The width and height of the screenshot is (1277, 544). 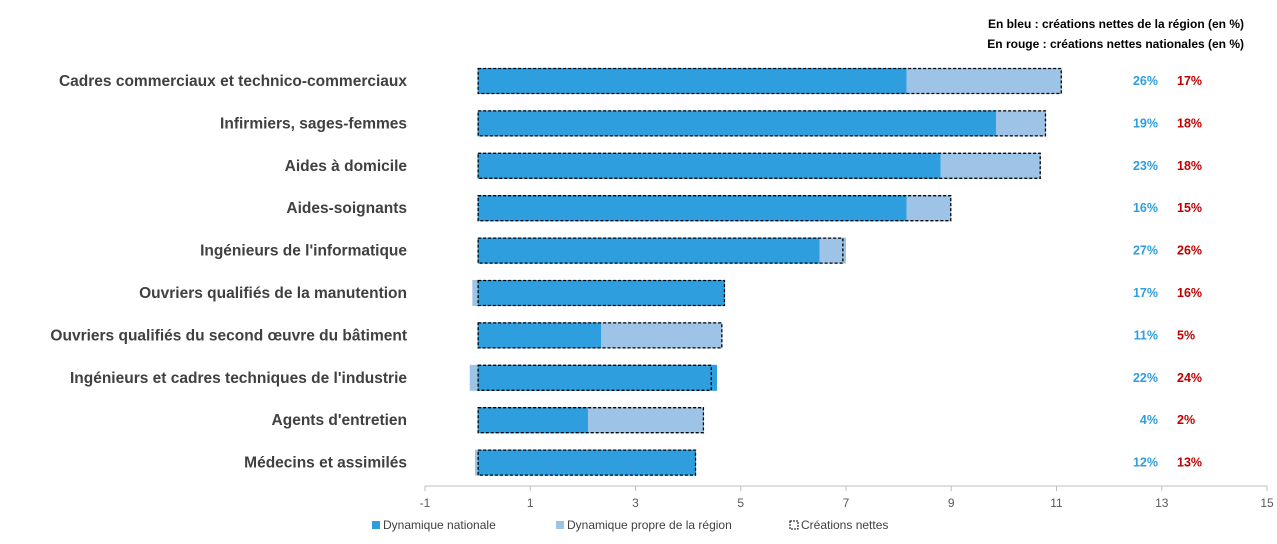 I want to click on pct-national: 24%, so click(x=1189, y=378).